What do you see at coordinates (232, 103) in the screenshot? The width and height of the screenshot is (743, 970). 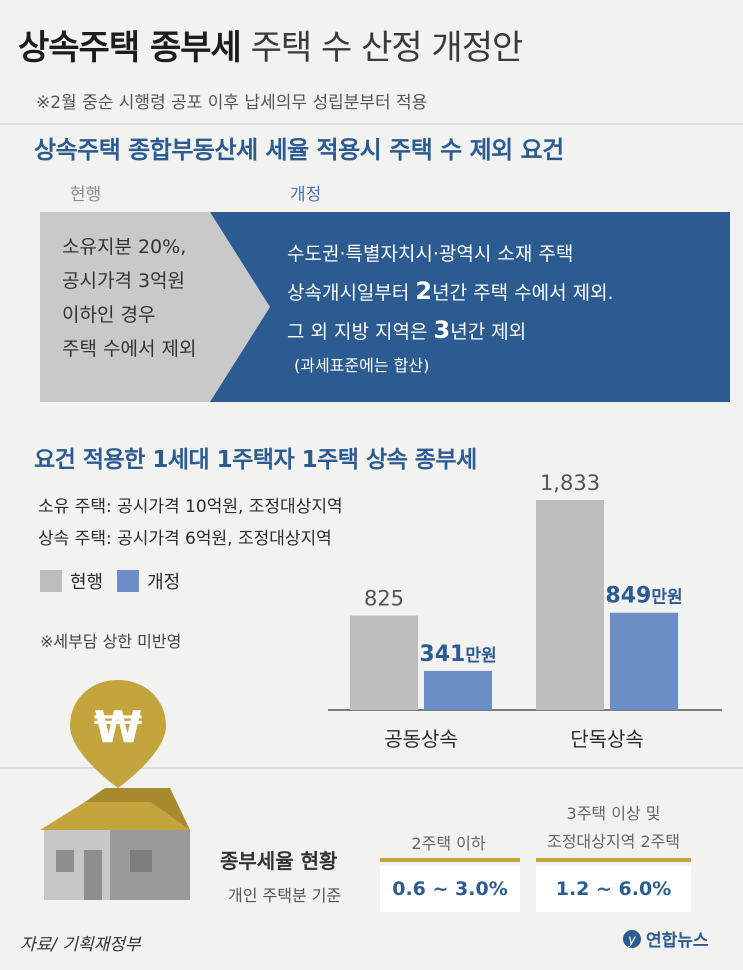 I see `page-subtitle: ※2월 중순 시행령 공포 이후 납세의무 성립분부터 적용` at bounding box center [232, 103].